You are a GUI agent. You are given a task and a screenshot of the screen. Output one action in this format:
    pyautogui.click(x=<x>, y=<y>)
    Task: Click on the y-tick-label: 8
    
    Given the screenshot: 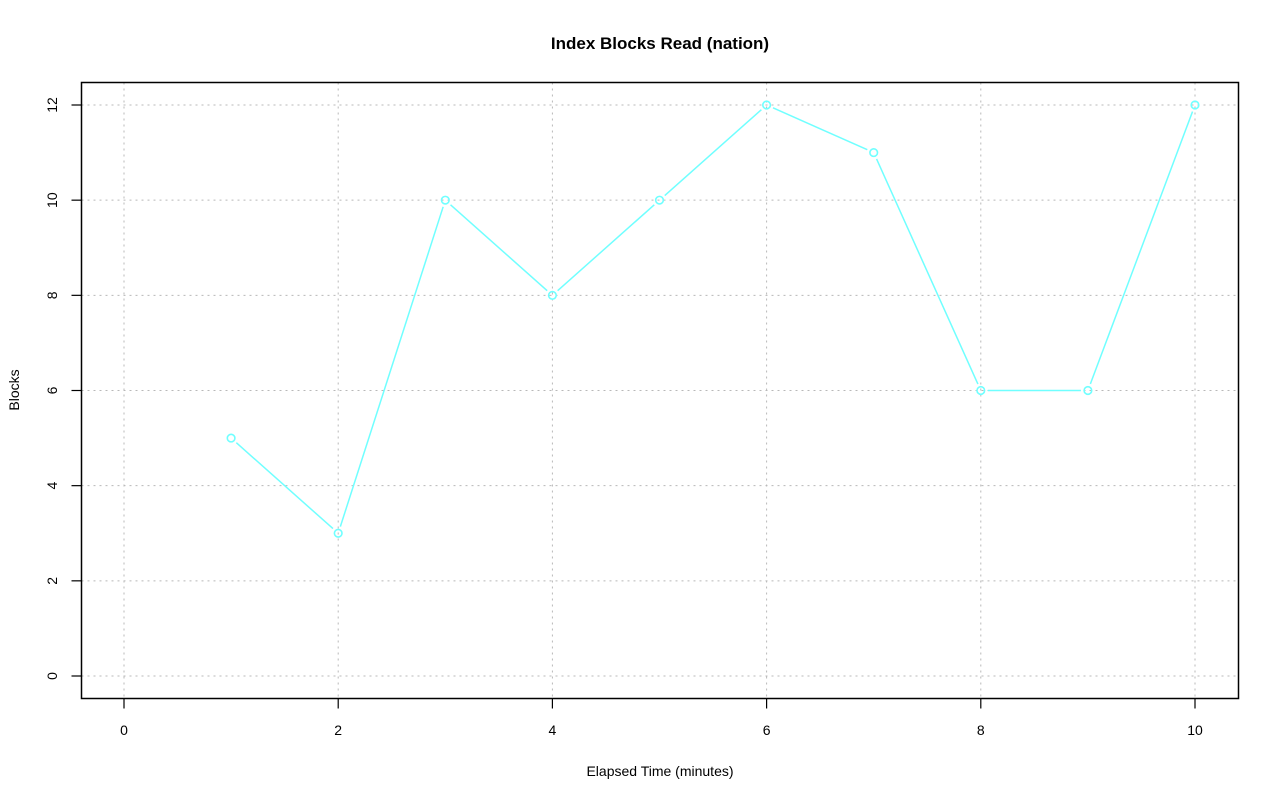 What is the action you would take?
    pyautogui.click(x=52, y=295)
    